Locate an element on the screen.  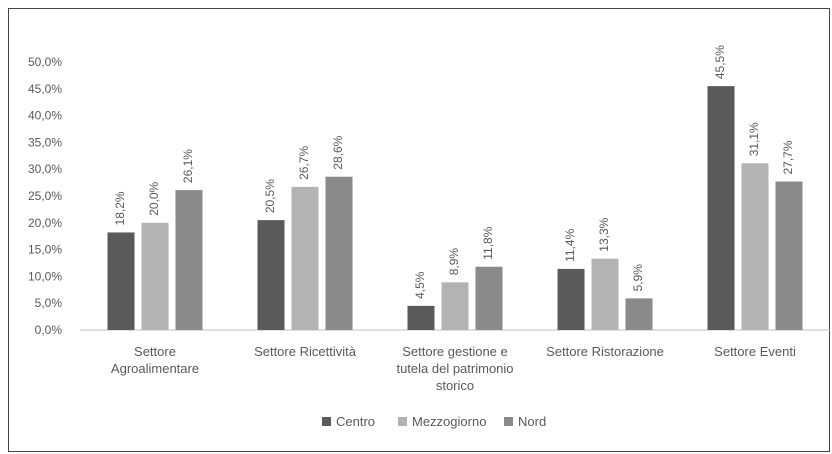
data-label: 28,6% is located at coordinates (338, 152).